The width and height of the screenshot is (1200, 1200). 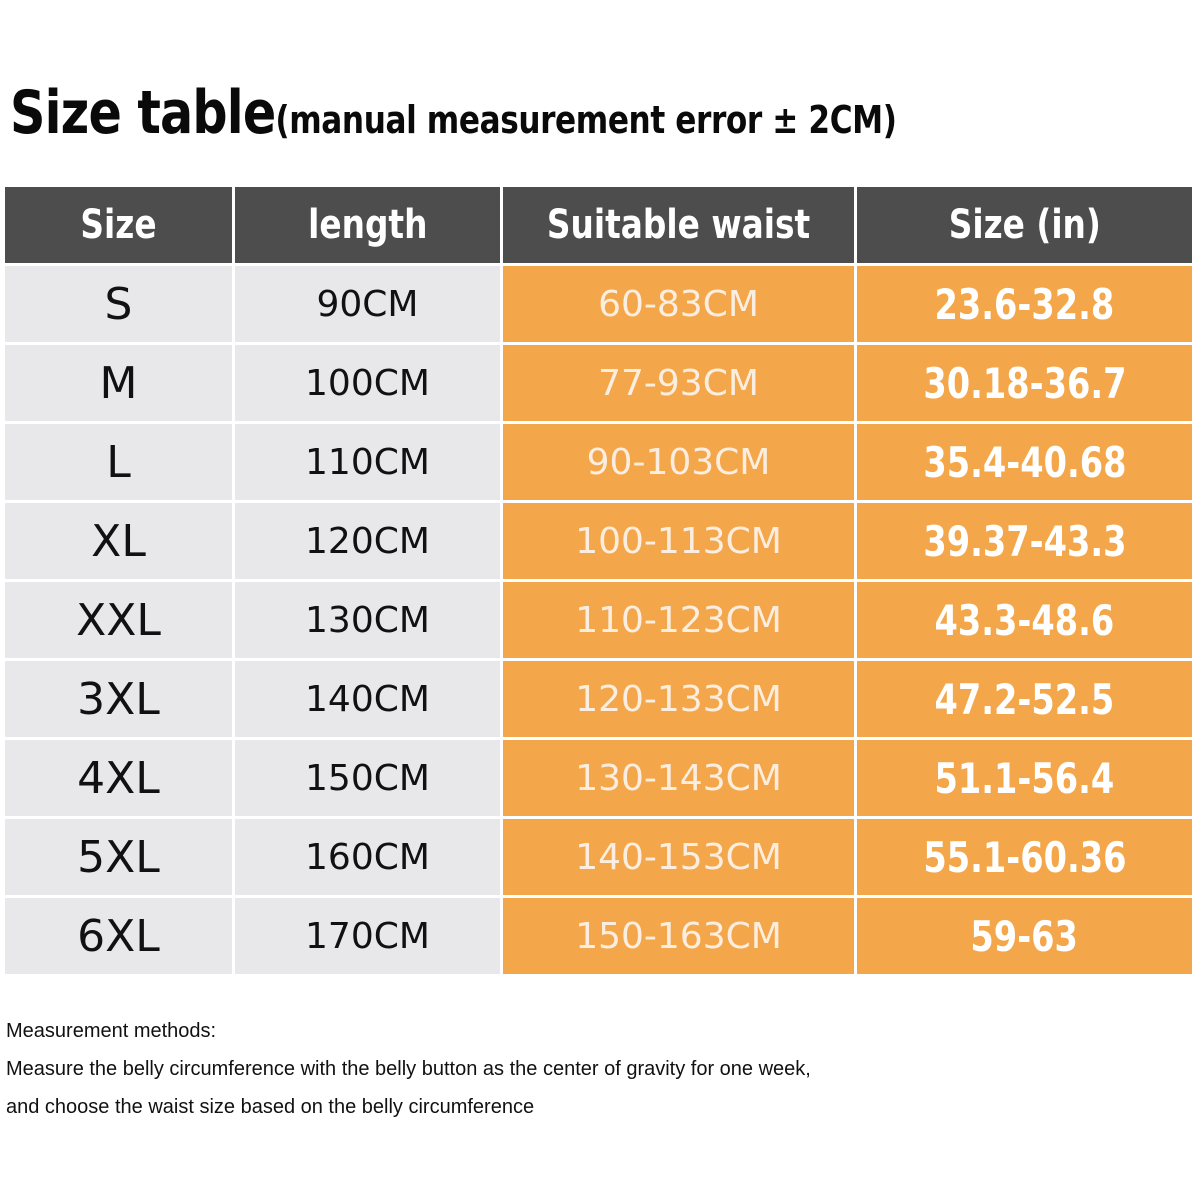 I want to click on header-length: length, so click(x=369, y=225).